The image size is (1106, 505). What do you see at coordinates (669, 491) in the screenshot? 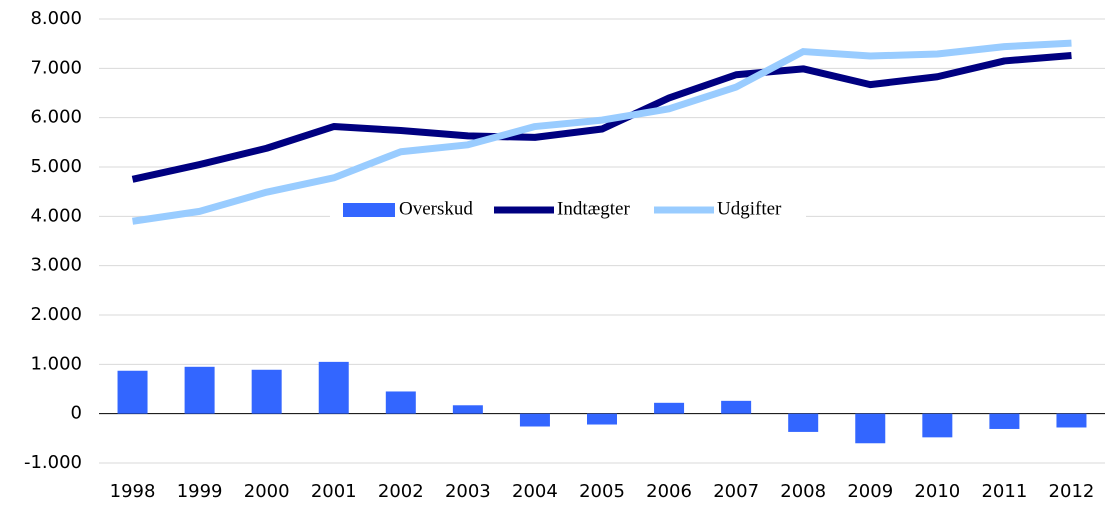
I see `x-tick-label: 2006` at bounding box center [669, 491].